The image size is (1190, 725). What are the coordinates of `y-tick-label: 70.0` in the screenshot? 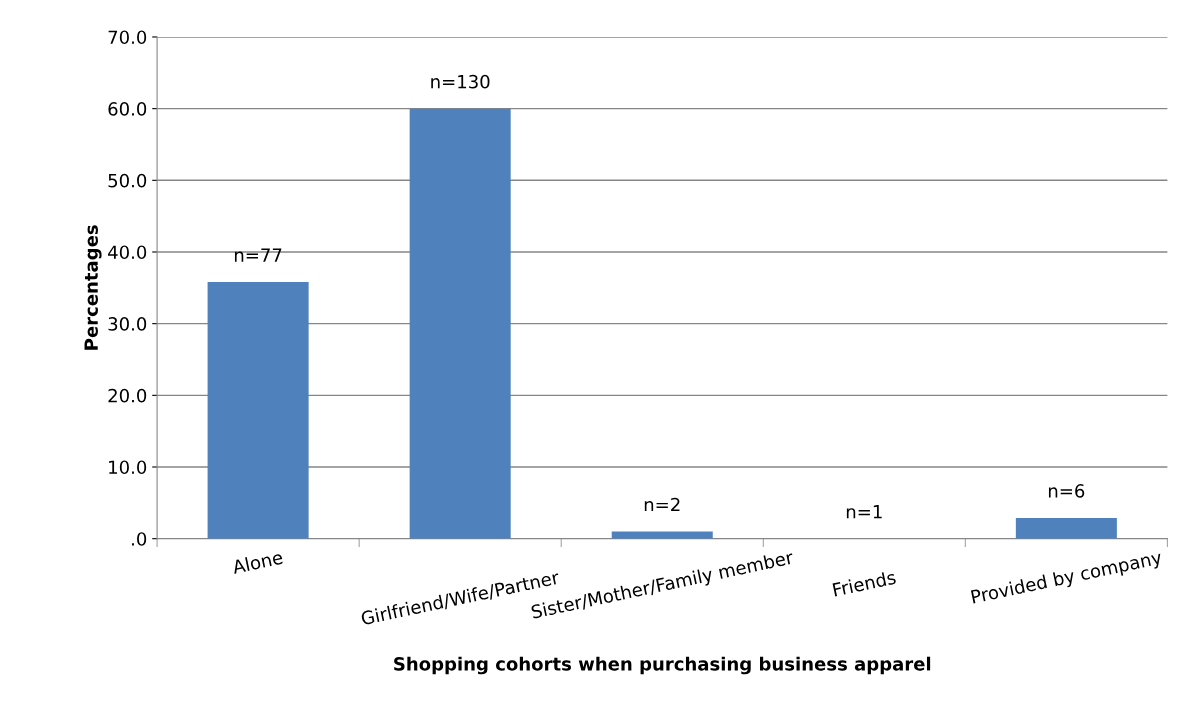 It's located at (127, 37).